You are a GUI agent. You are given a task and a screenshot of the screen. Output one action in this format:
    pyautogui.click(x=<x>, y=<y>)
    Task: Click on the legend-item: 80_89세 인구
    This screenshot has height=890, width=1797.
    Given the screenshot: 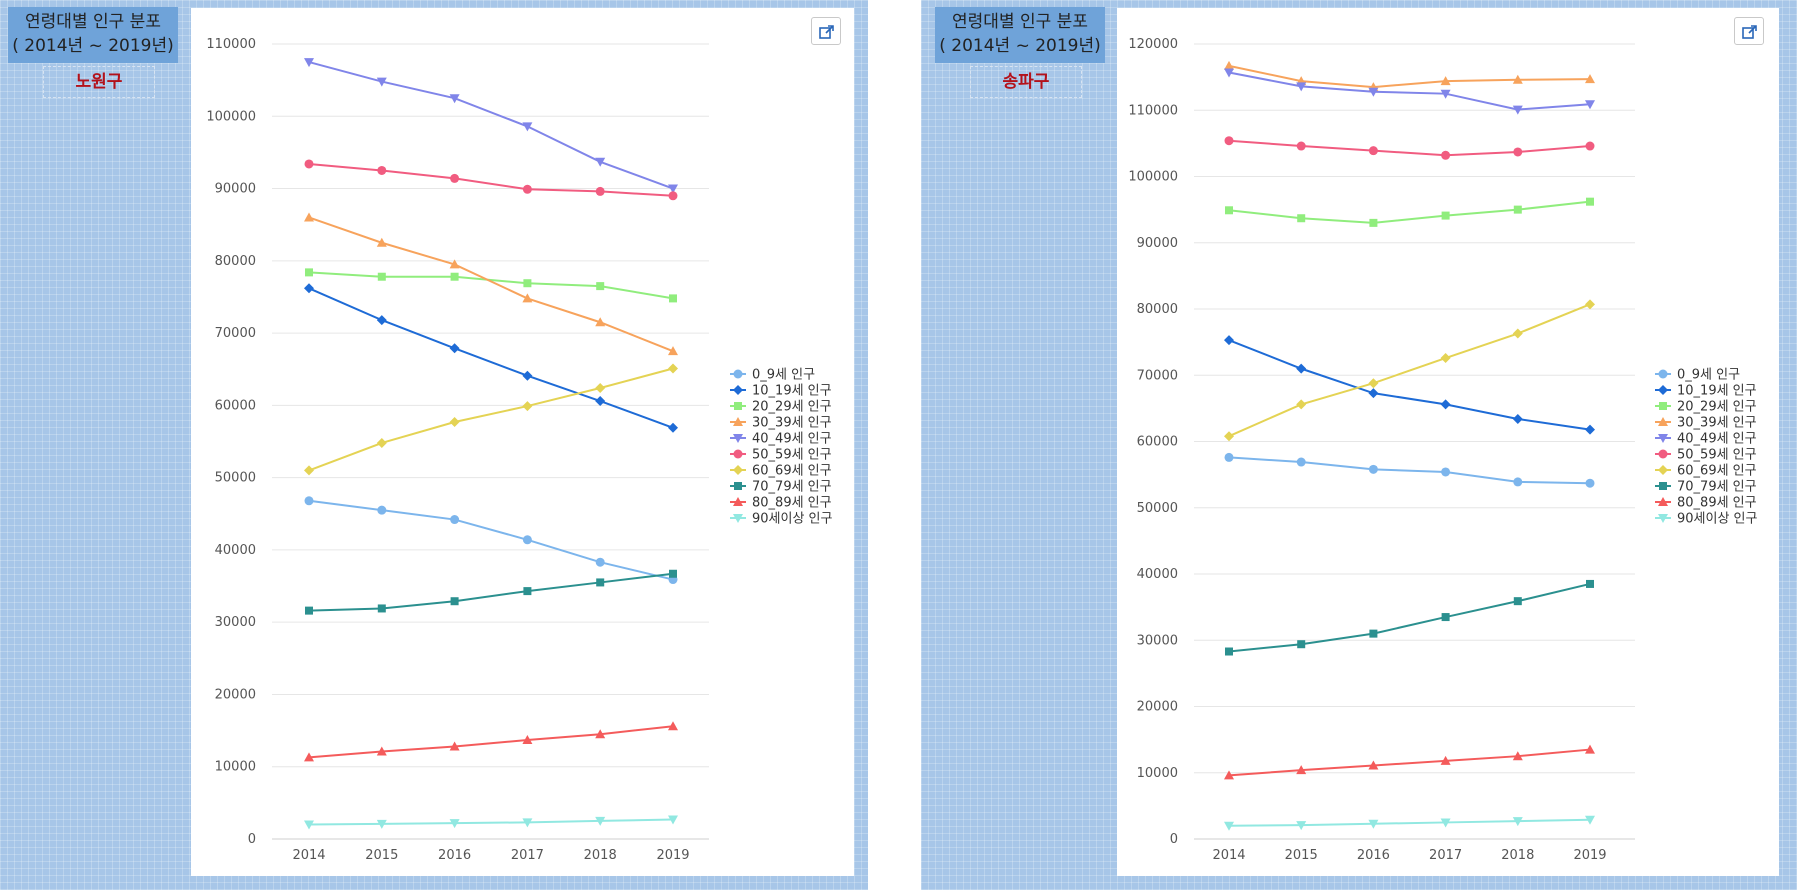 What is the action you would take?
    pyautogui.click(x=781, y=503)
    